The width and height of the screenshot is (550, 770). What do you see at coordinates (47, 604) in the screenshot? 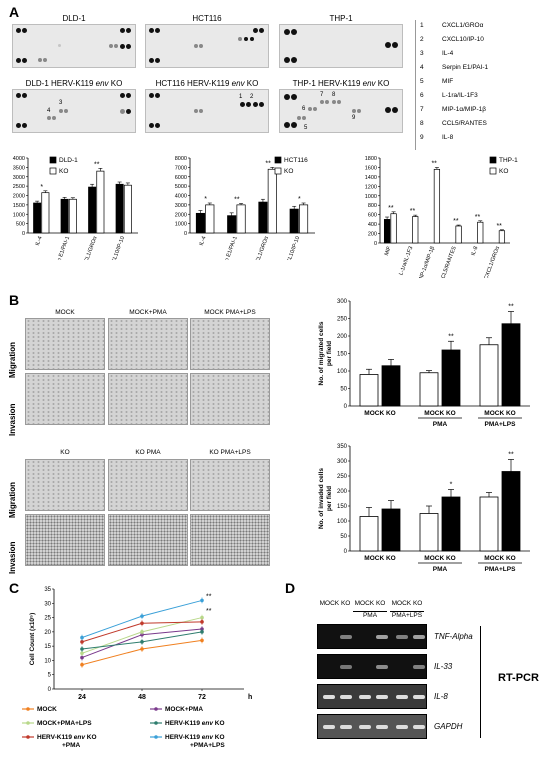
I see `y-tick-label: 30` at bounding box center [47, 604].